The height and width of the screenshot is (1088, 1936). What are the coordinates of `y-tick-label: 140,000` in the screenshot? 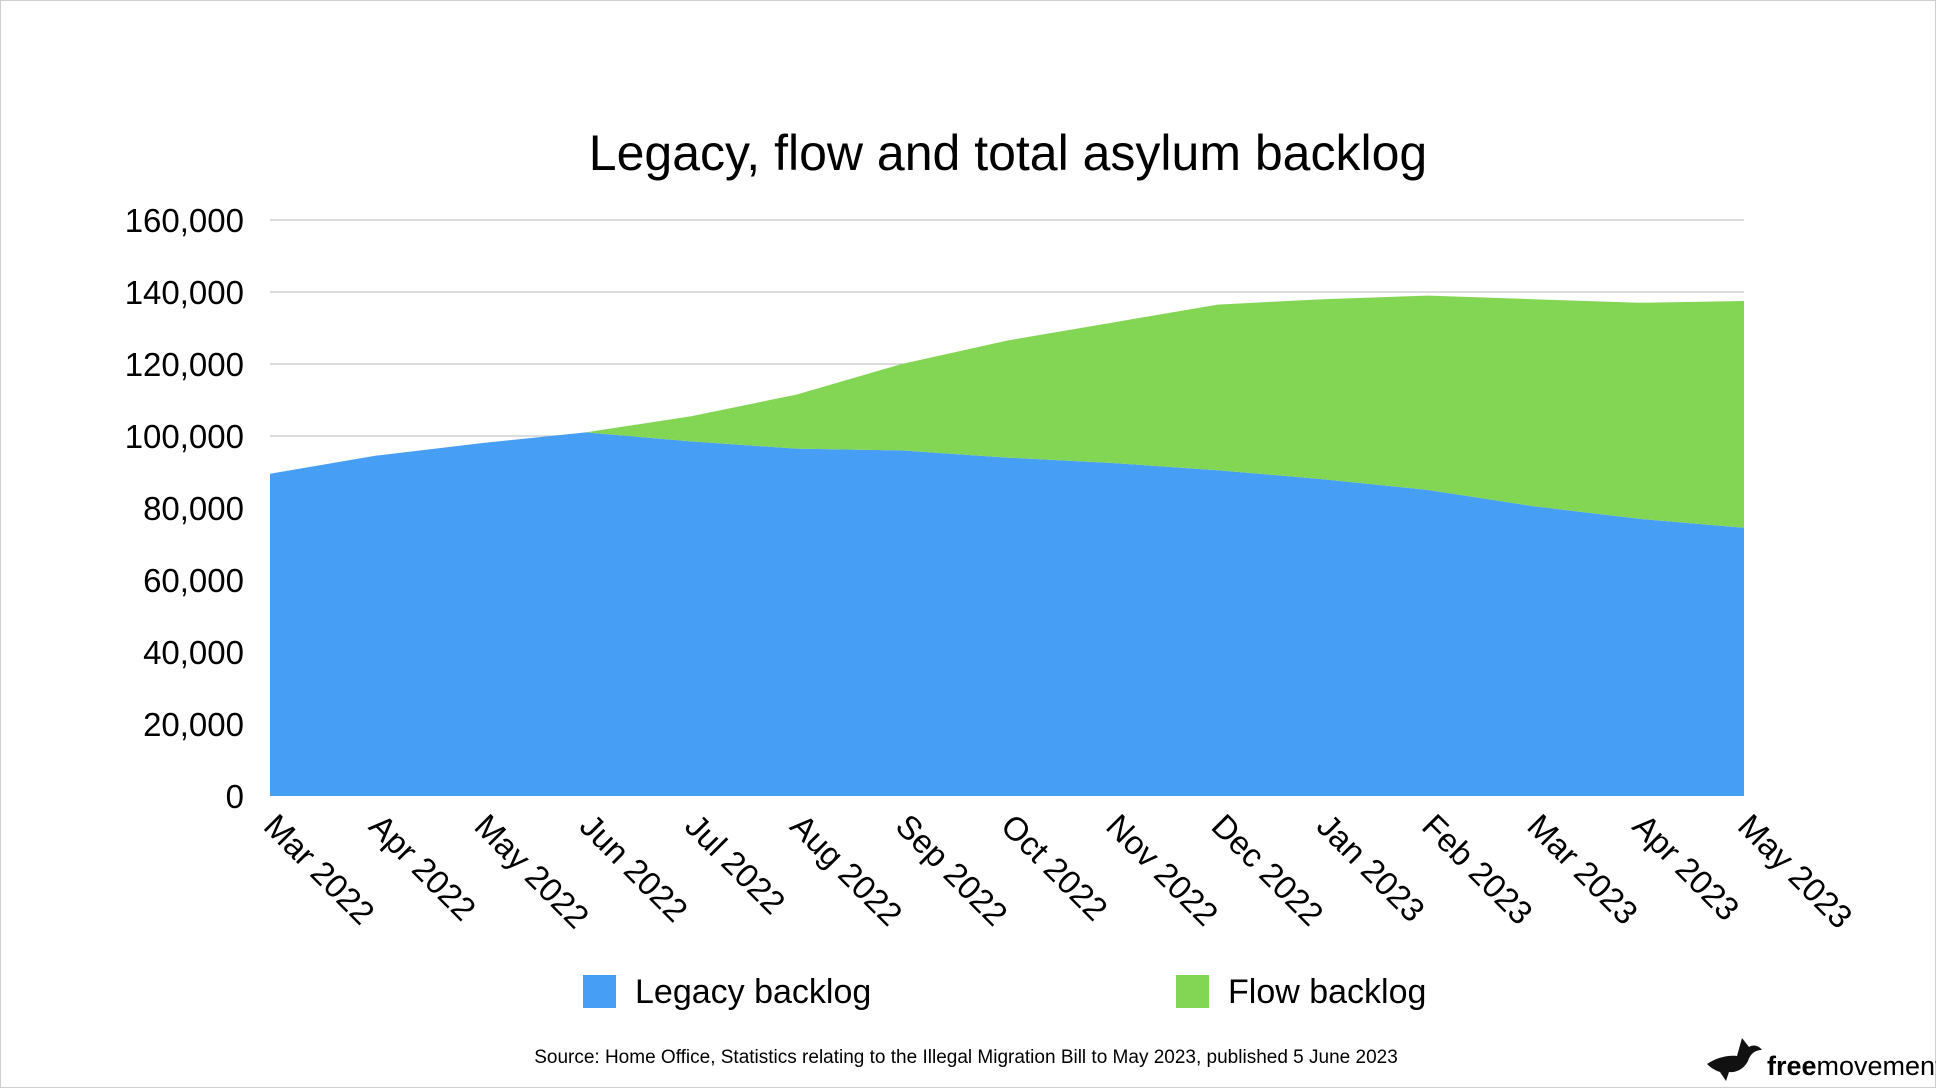 It's located at (184, 292).